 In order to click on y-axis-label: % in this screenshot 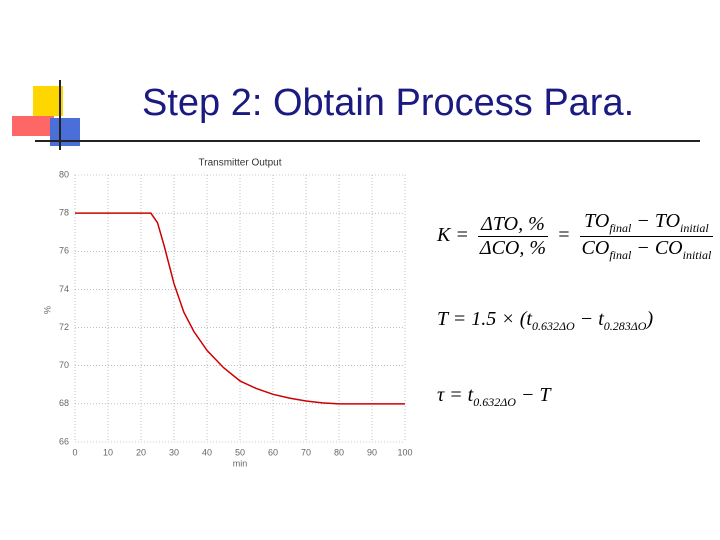, I will do `click(47, 310)`.